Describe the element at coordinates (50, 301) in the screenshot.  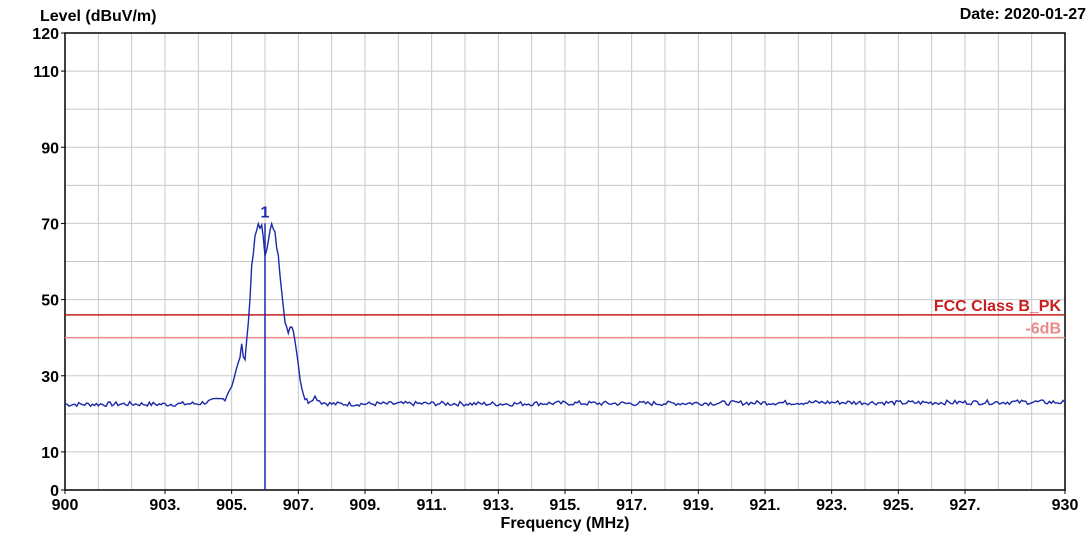
I see `y-tick-label: 50` at that location.